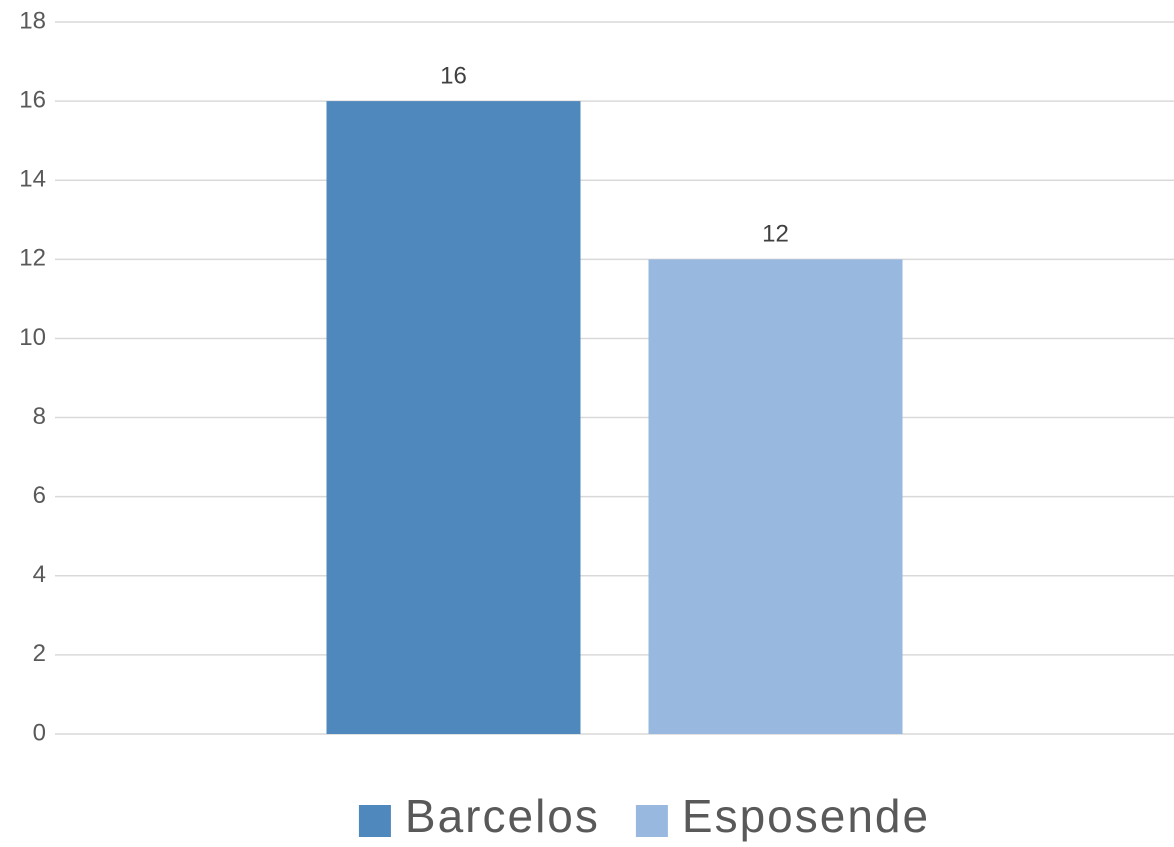 The width and height of the screenshot is (1174, 847). I want to click on y-tick-label: 10, so click(32, 337).